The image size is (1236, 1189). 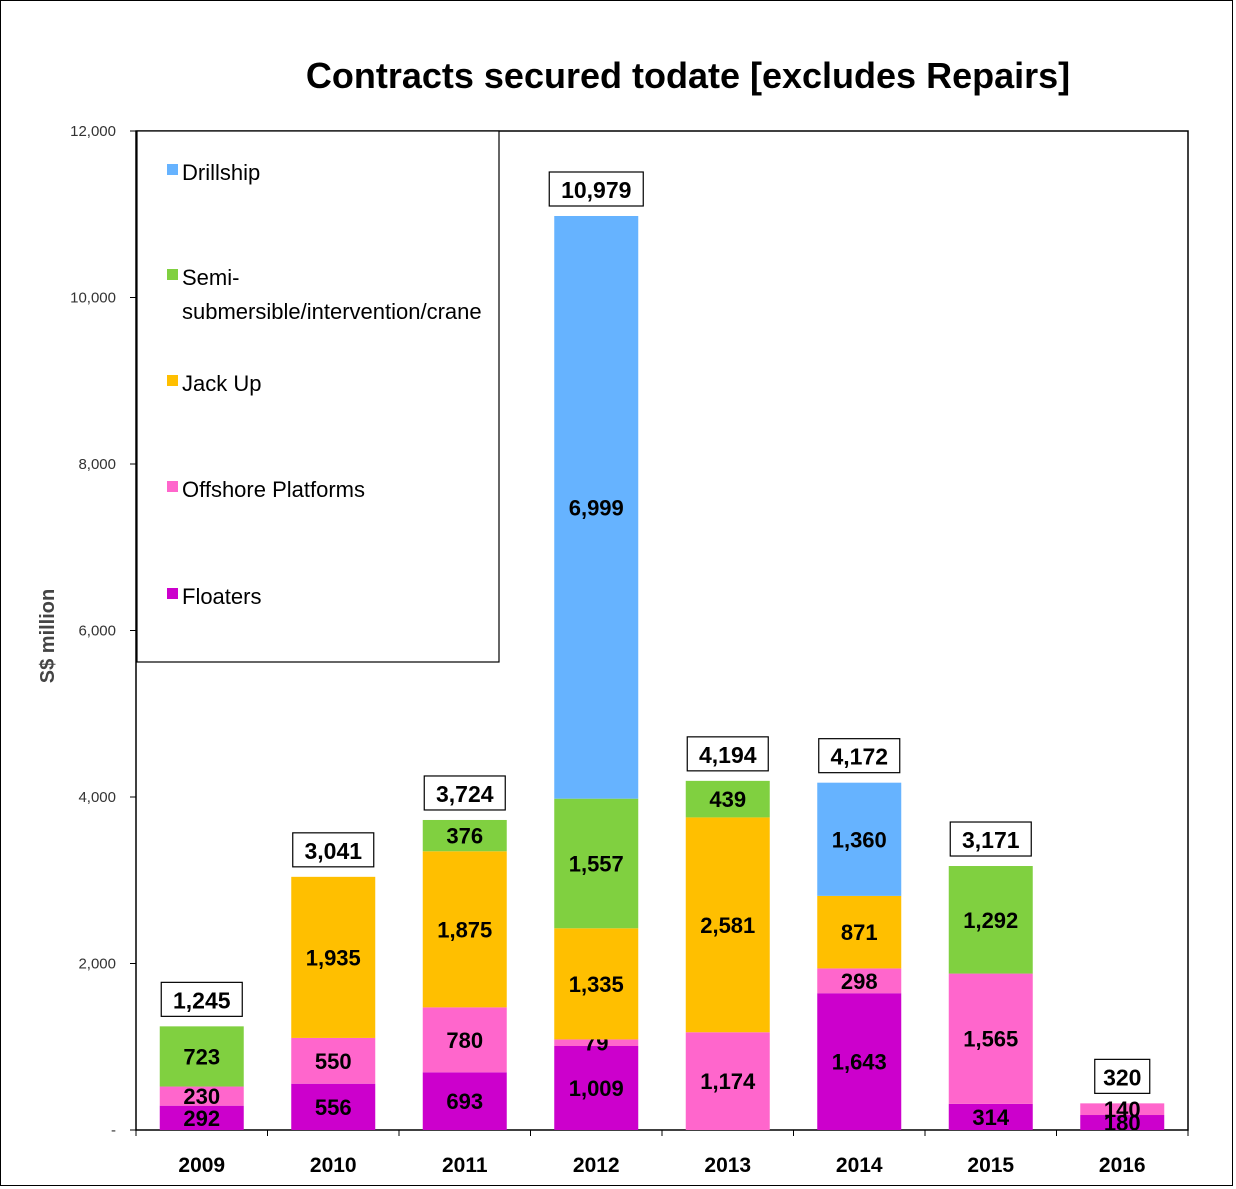 What do you see at coordinates (596, 1165) in the screenshot?
I see `x-tick-label: 2012` at bounding box center [596, 1165].